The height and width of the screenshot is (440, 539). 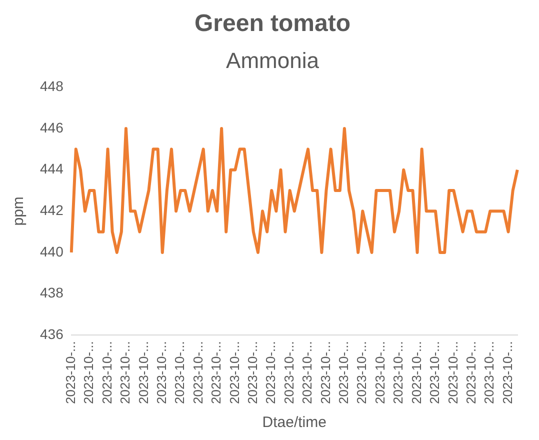 What do you see at coordinates (272, 24) in the screenshot?
I see `chart-title: Green tomato` at bounding box center [272, 24].